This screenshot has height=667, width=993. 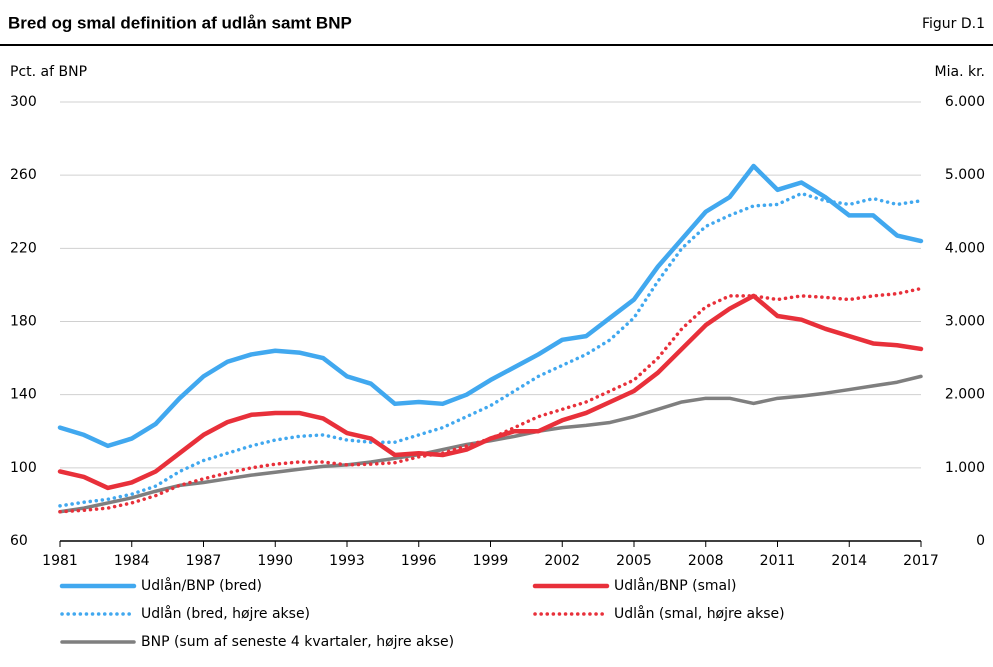 I want to click on x-tick-label: 1990, so click(x=275, y=561).